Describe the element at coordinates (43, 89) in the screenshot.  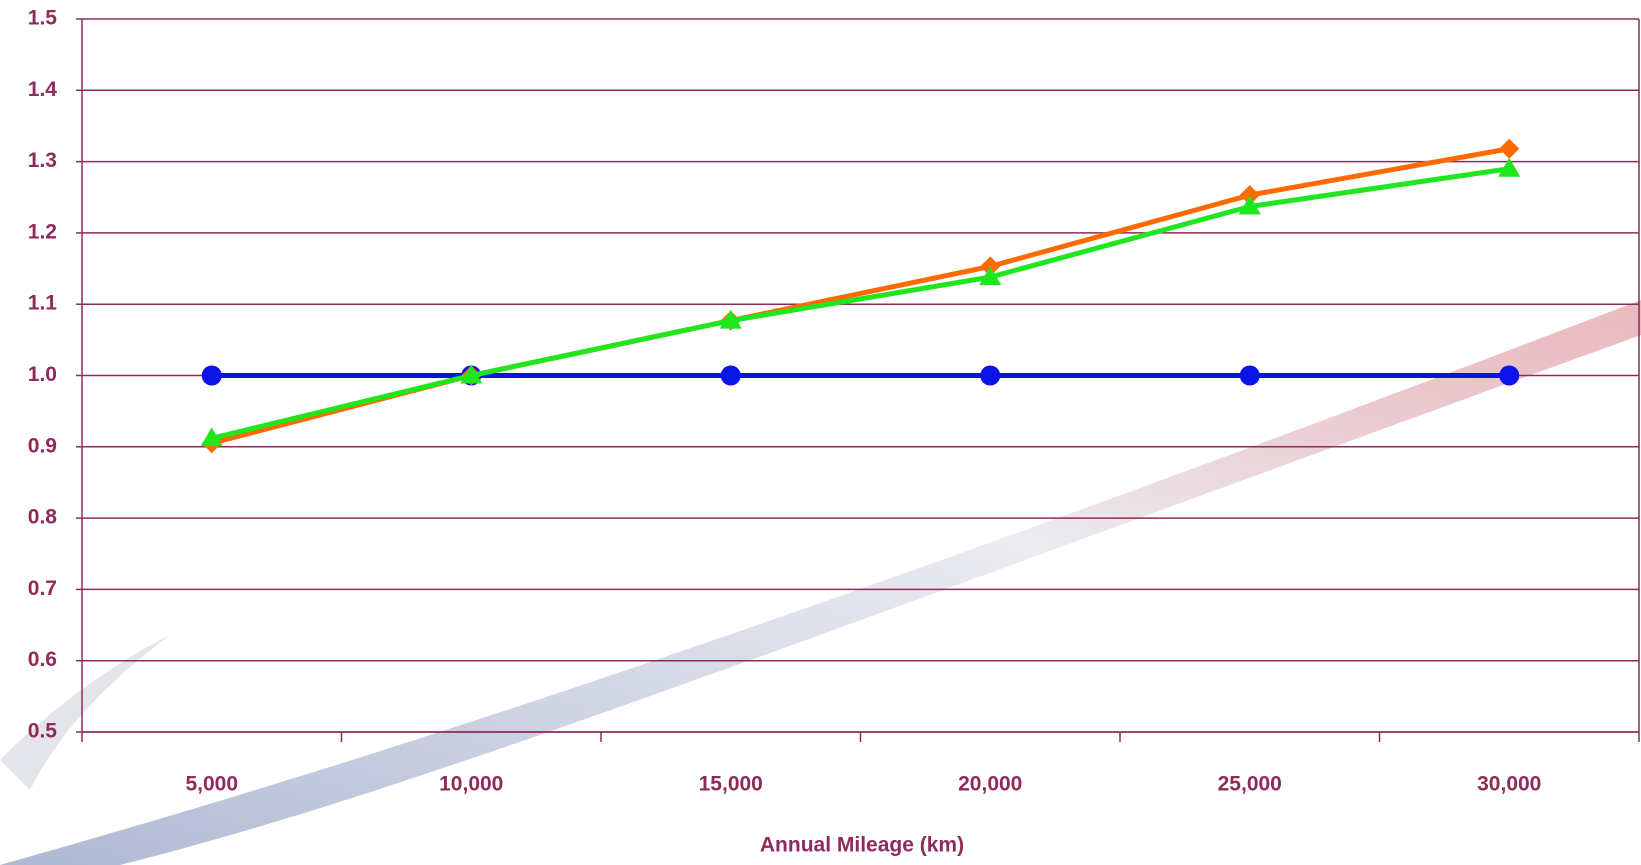
I see `y-tick-label: 1.4` at that location.